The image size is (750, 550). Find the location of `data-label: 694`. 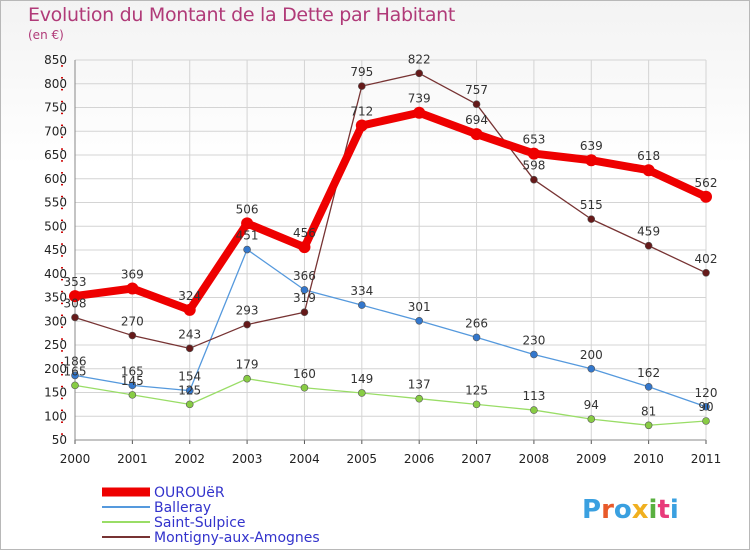

data-label: 694 is located at coordinates (476, 120).